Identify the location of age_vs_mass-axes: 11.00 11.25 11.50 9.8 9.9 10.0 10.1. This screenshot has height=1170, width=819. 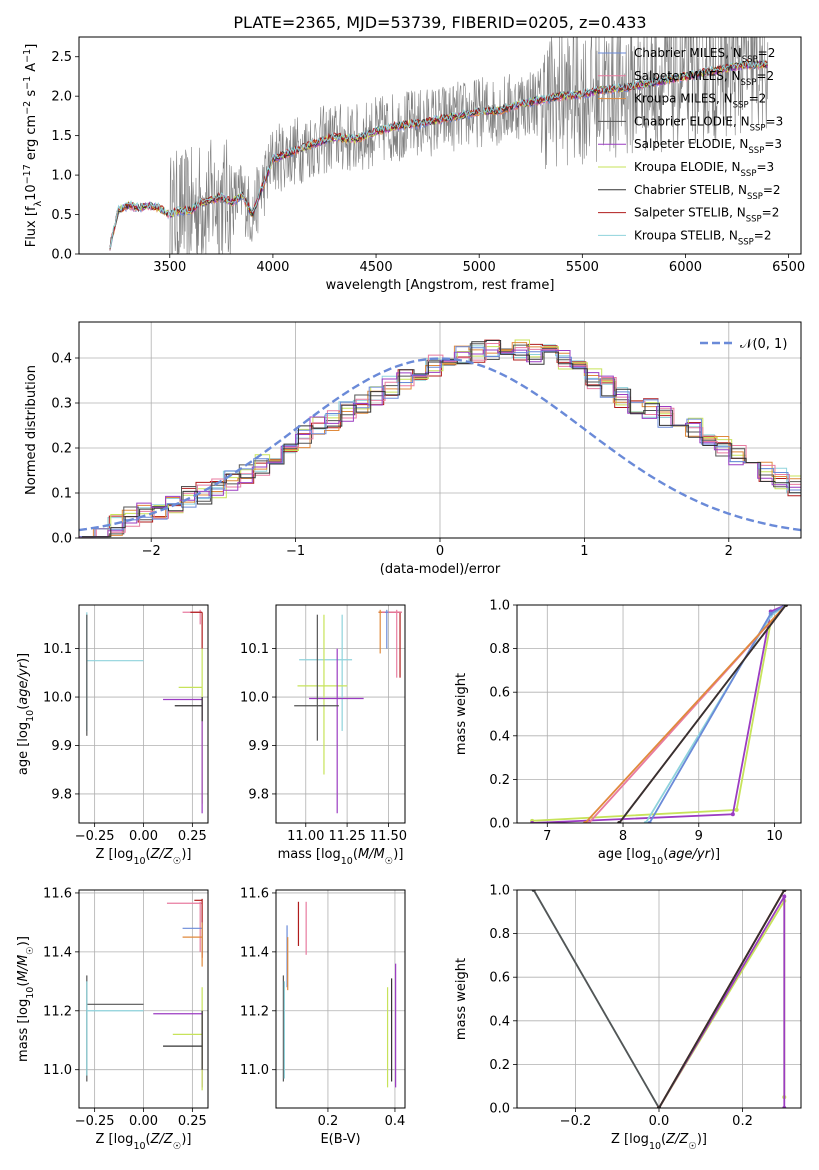
(323, 724).